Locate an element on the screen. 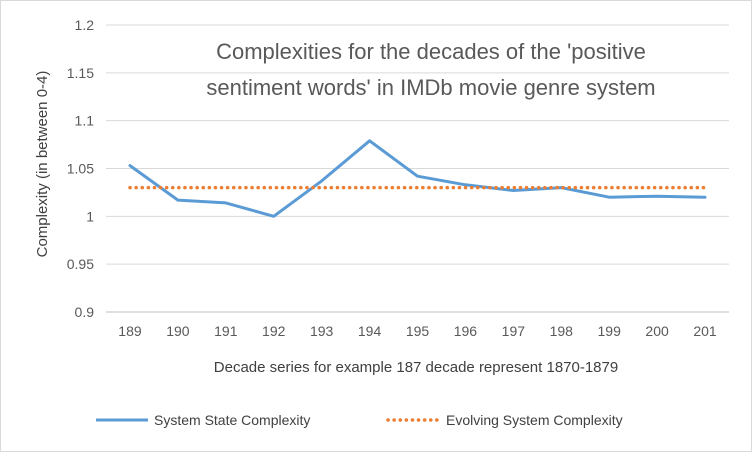 The image size is (752, 452). y-tick-label: 1.15 is located at coordinates (80, 73).